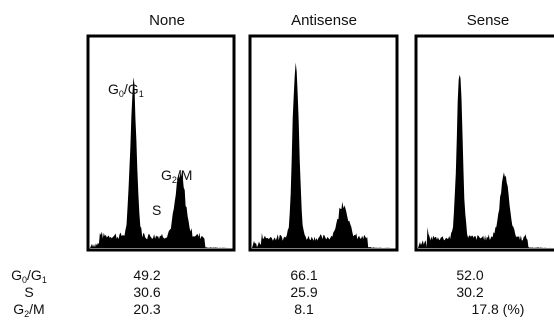 The height and width of the screenshot is (332, 554). I want to click on cell-antisense-g2m: 8.1, so click(304, 309).